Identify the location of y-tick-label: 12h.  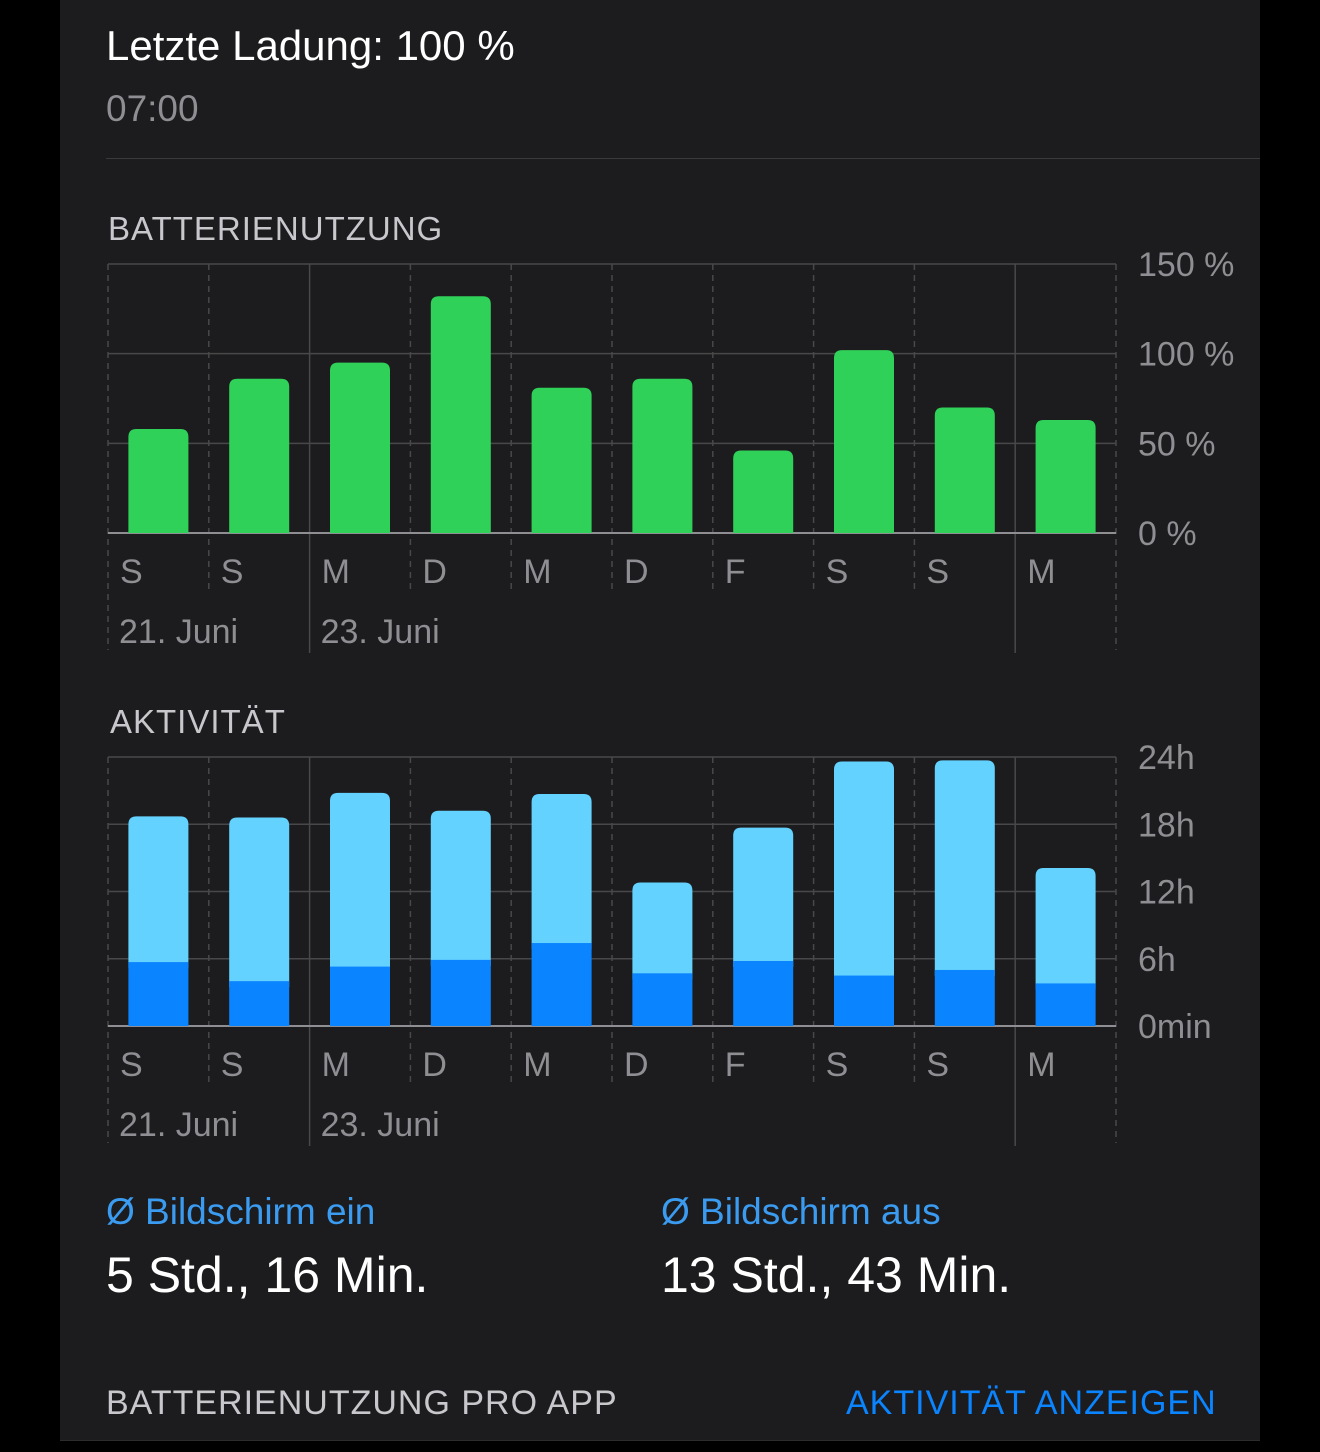
(1166, 893).